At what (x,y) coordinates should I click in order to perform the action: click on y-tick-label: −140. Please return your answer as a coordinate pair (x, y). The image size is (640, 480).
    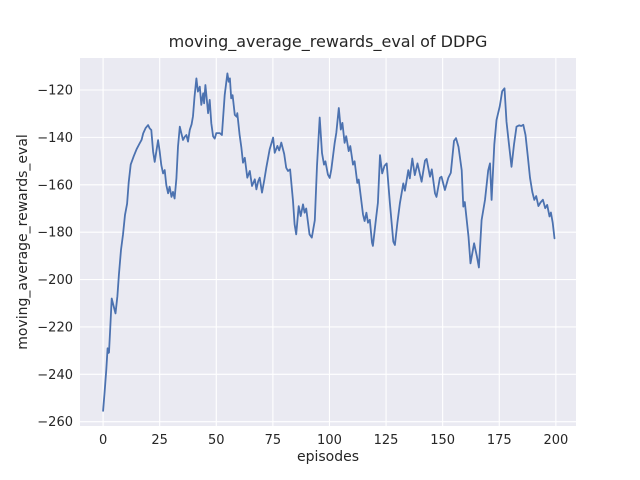
    Looking at the image, I should click on (55, 138).